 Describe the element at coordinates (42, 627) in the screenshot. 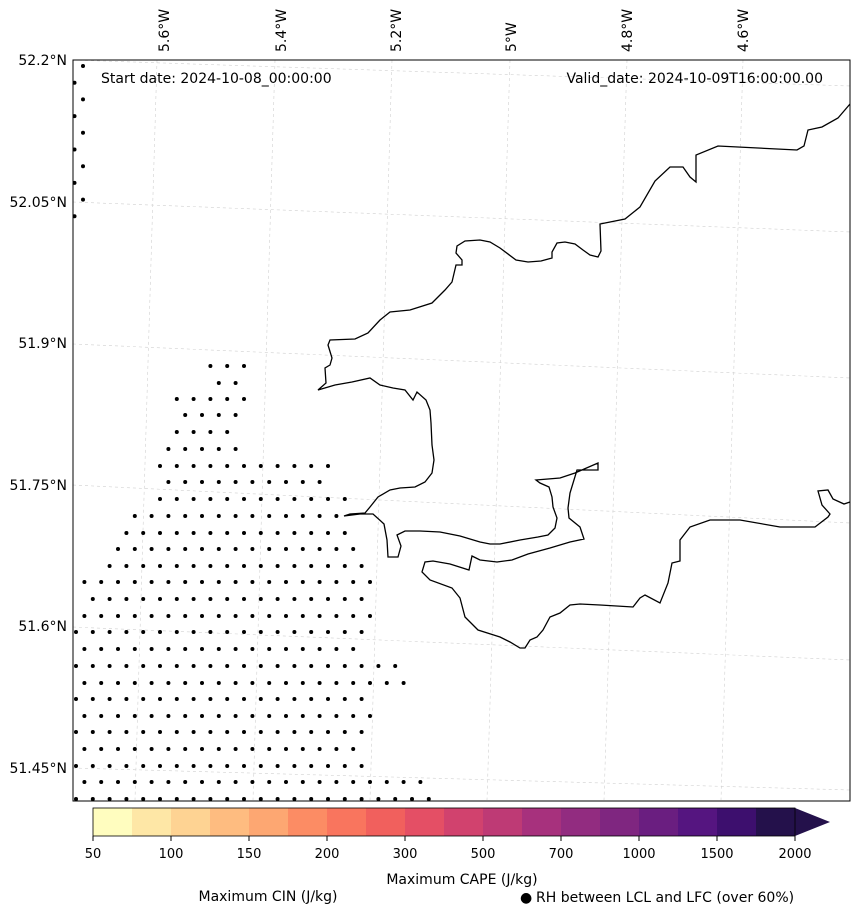

I see `lat-label: 51.6°N` at that location.